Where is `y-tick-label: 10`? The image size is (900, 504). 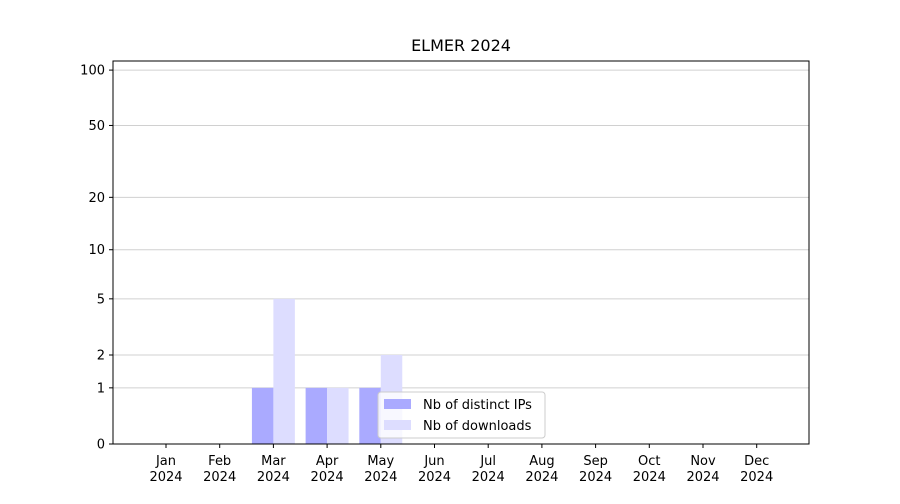
y-tick-label: 10 is located at coordinates (96, 250).